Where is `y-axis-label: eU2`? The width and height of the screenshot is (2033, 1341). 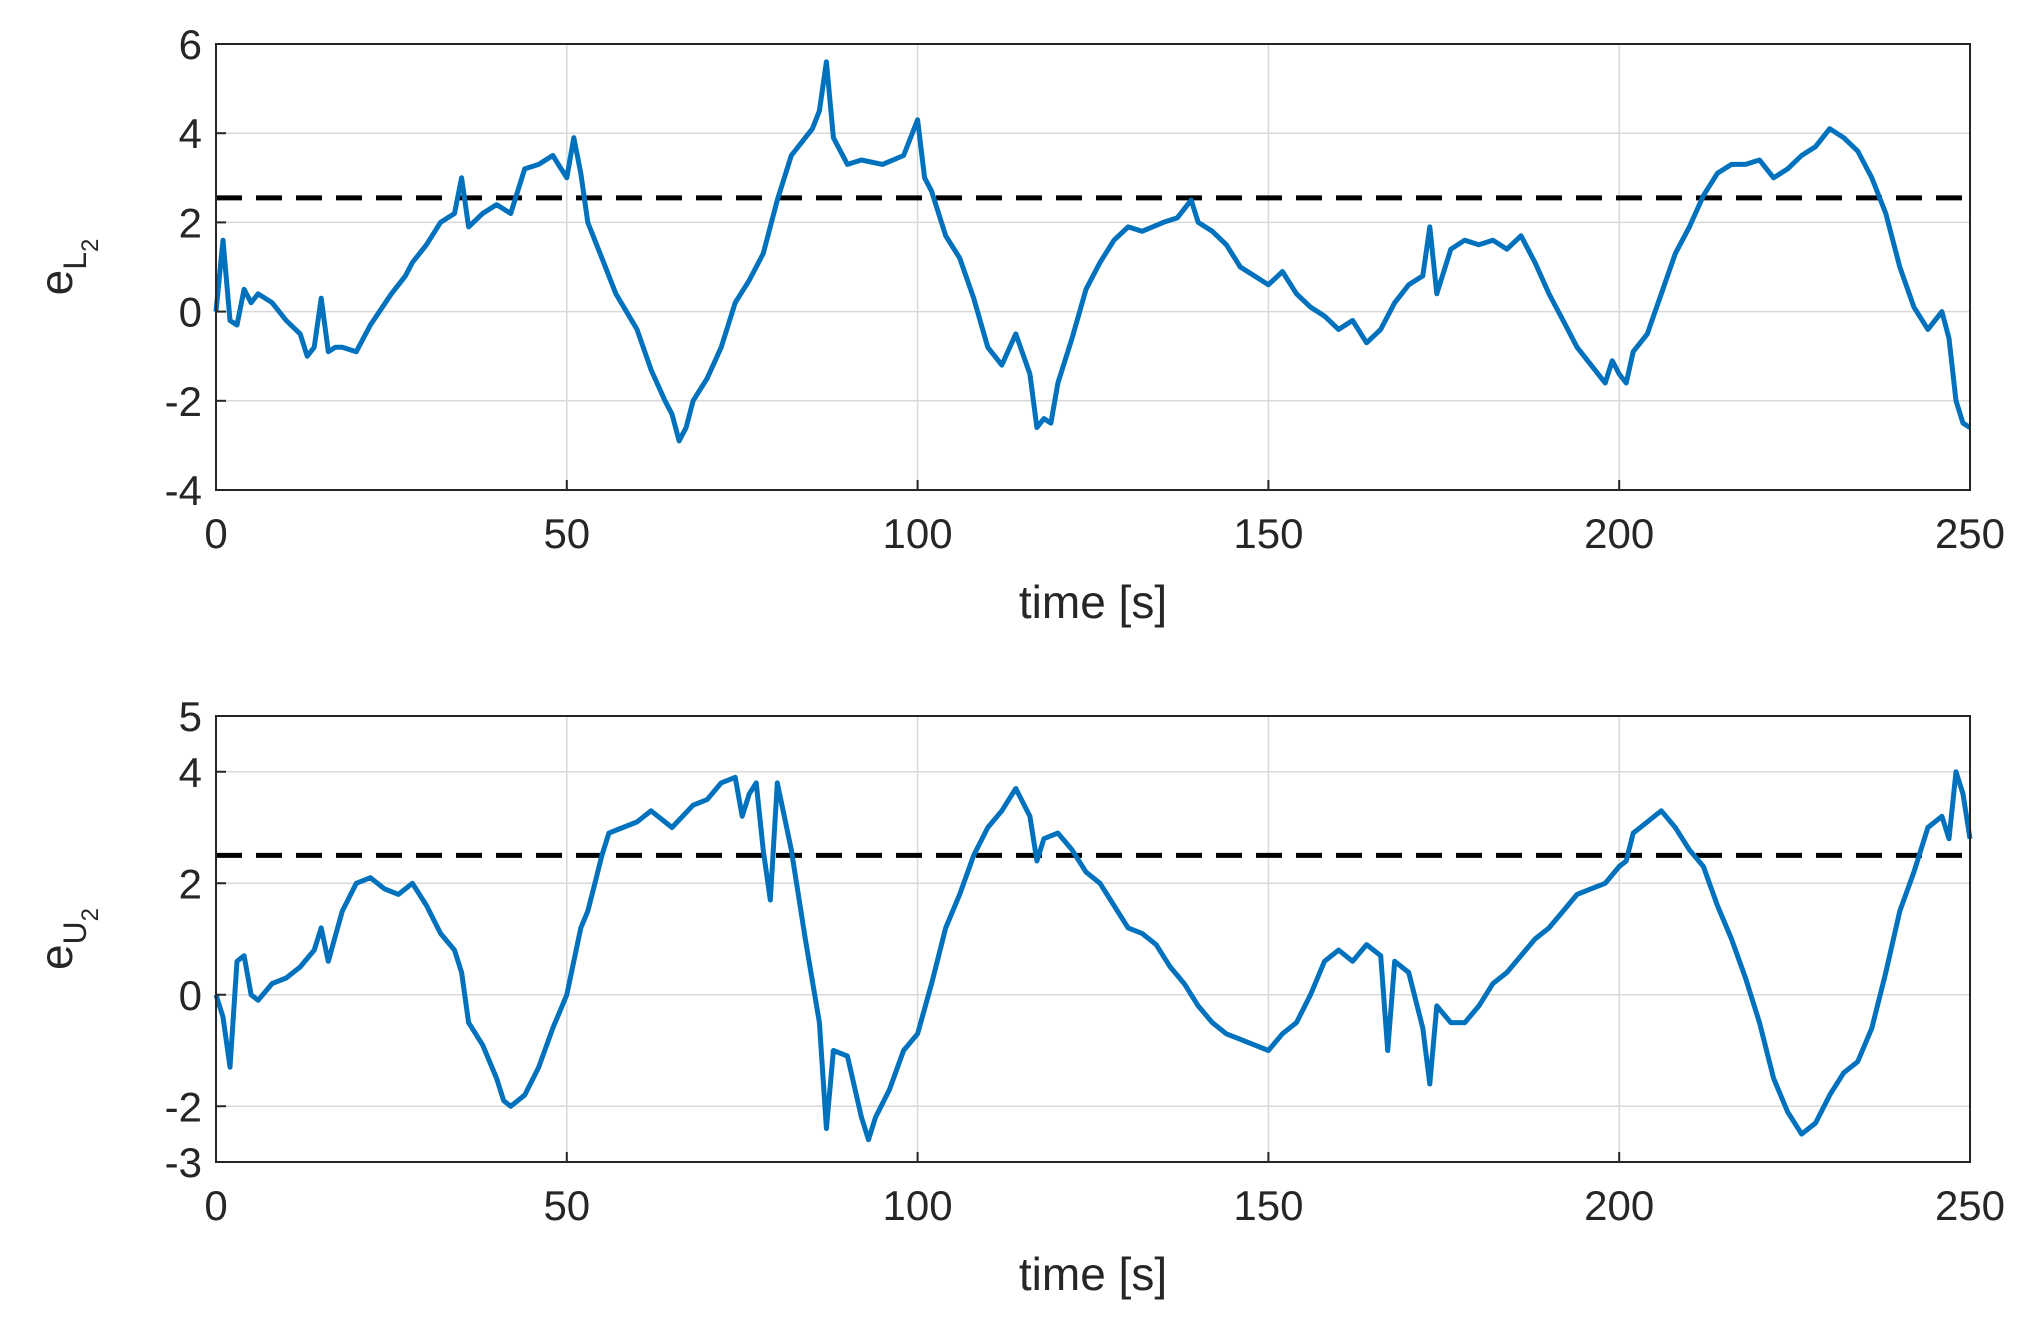 y-axis-label: eU2 is located at coordinates (67, 939).